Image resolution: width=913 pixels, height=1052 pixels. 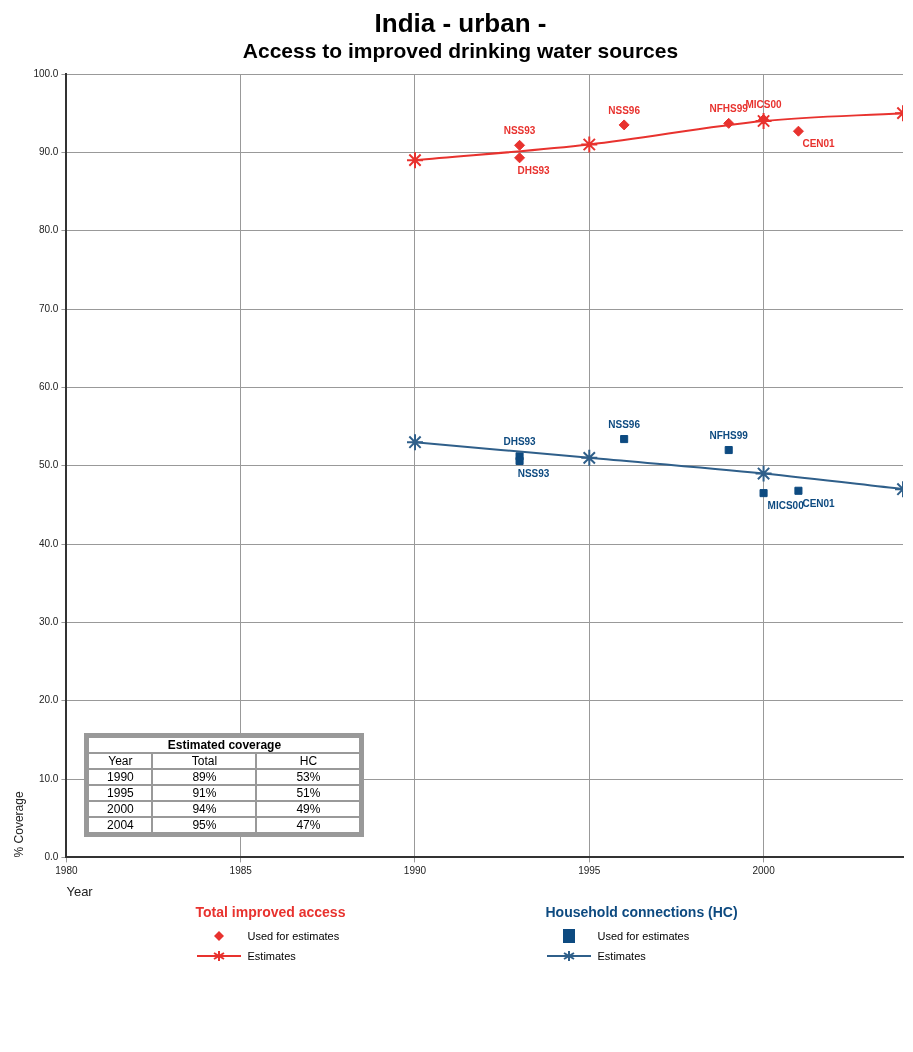 What do you see at coordinates (120, 793) in the screenshot?
I see `annotation: 1995` at bounding box center [120, 793].